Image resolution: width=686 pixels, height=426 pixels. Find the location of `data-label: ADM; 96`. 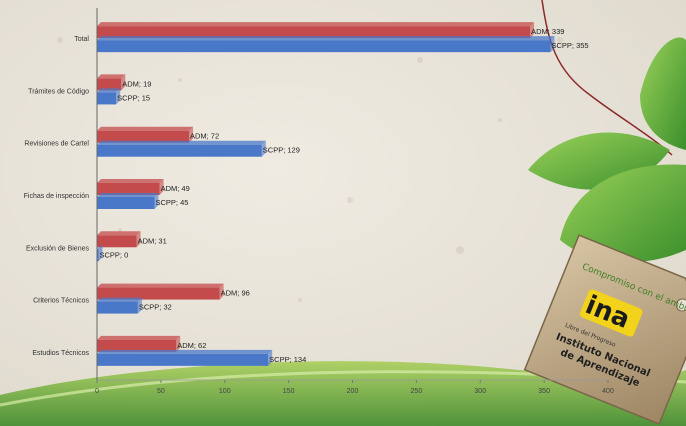

data-label: ADM; 96 is located at coordinates (235, 293).